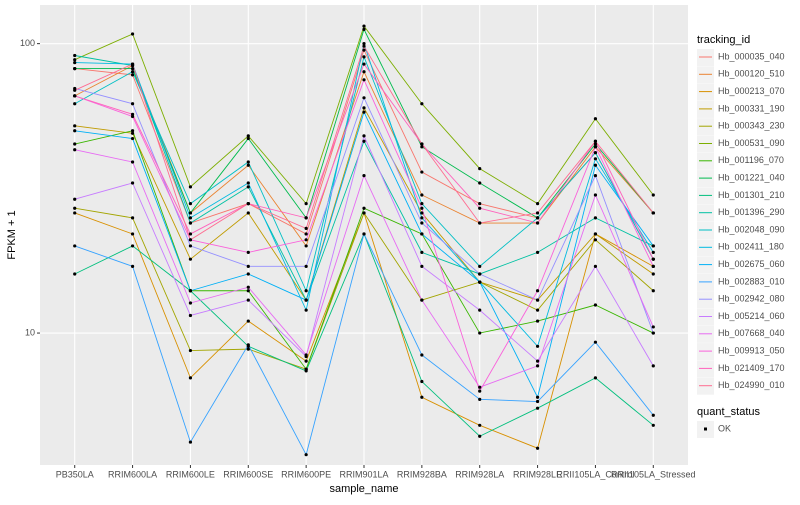 The image size is (800, 505). What do you see at coordinates (751, 212) in the screenshot?
I see `legend-label: Hb_001396_290` at bounding box center [751, 212].